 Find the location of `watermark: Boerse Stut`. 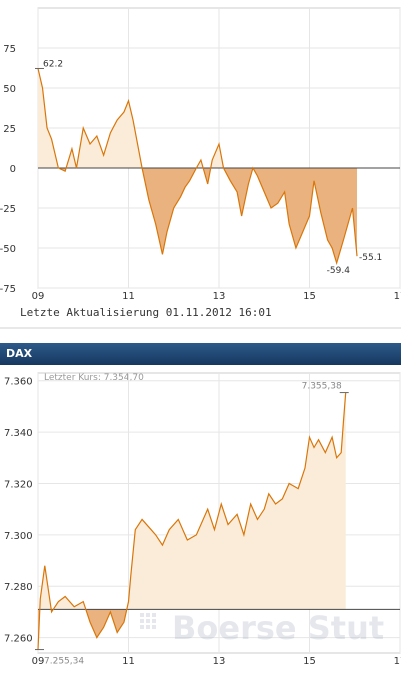

watermark: Boerse Stut is located at coordinates (262, 628).